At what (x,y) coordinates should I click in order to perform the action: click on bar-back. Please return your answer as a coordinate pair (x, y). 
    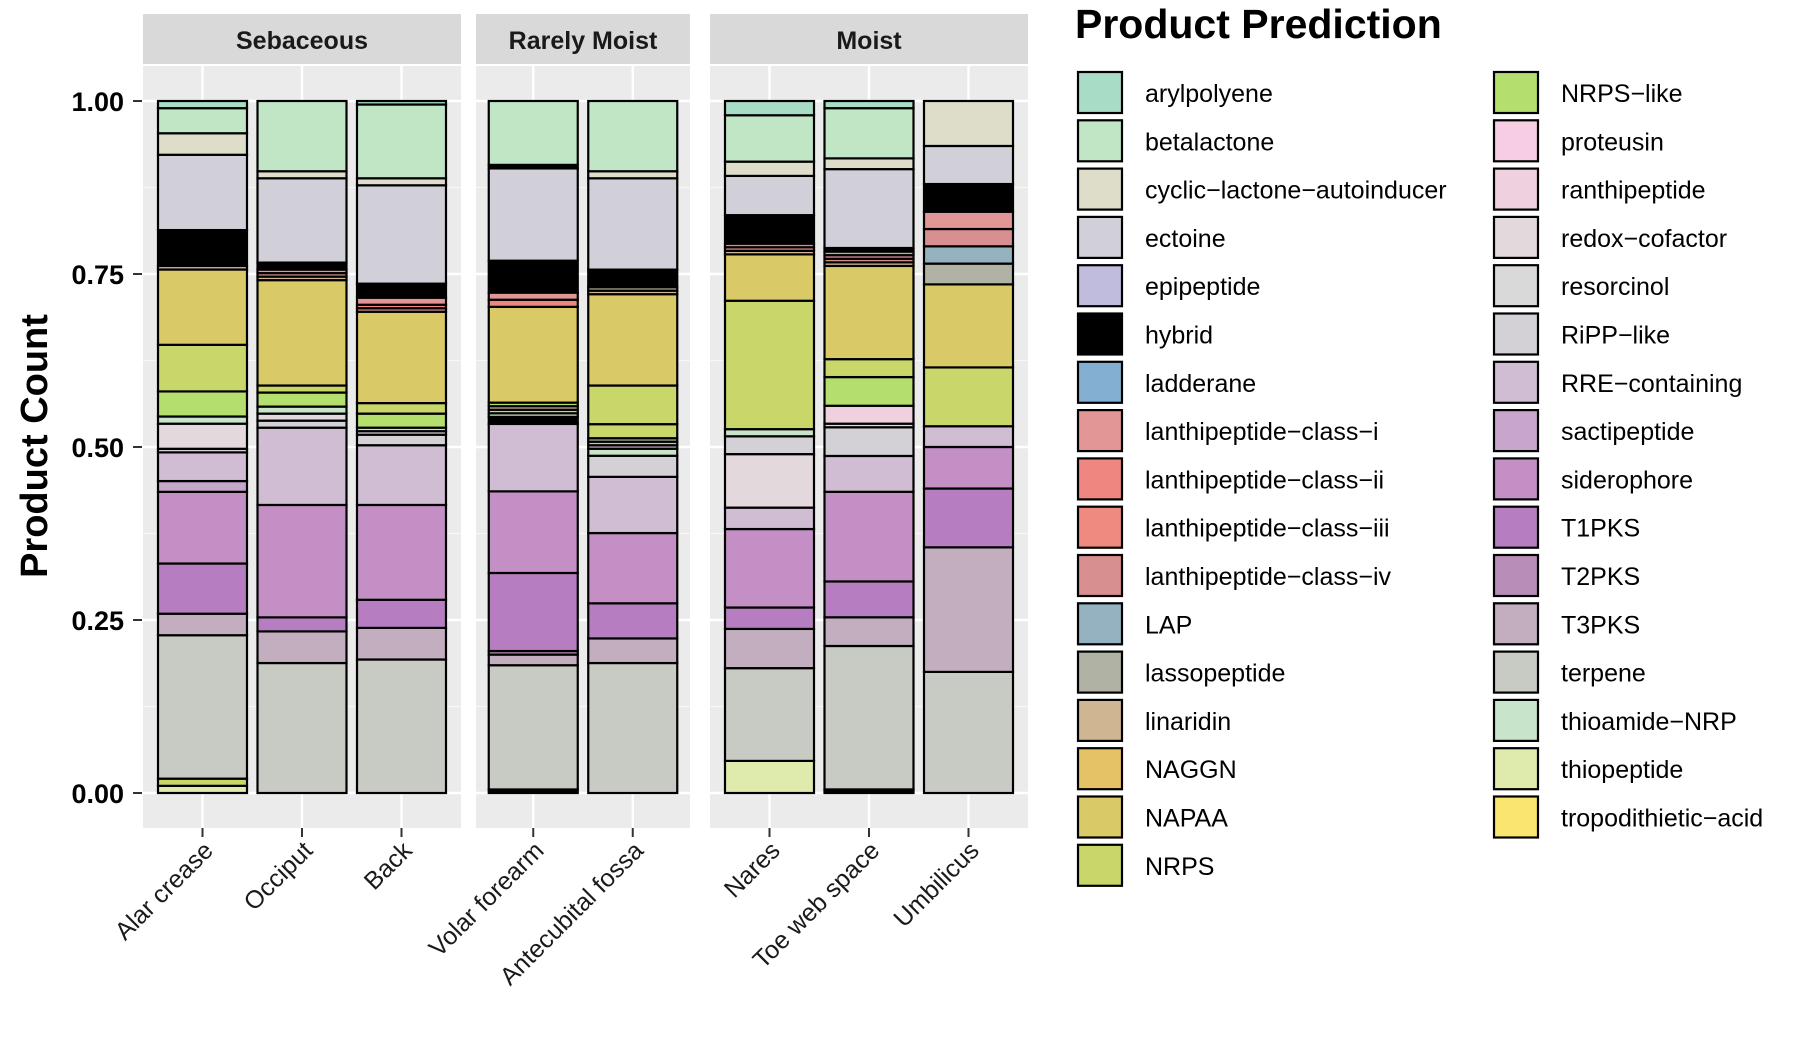
    Looking at the image, I should click on (401, 447).